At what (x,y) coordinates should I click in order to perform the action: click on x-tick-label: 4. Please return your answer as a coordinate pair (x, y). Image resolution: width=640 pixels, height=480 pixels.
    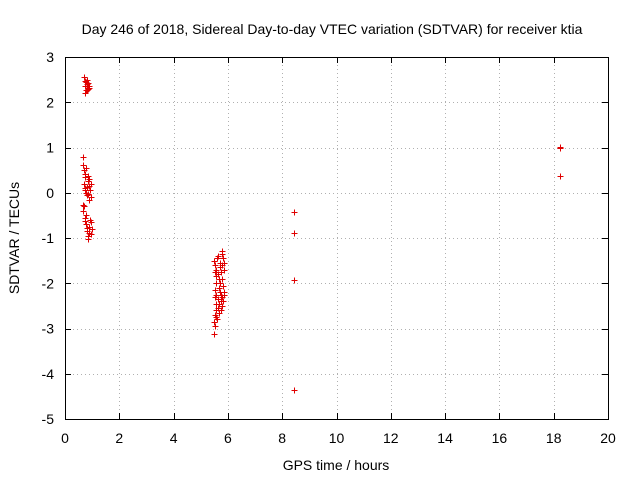
    Looking at the image, I should click on (174, 438).